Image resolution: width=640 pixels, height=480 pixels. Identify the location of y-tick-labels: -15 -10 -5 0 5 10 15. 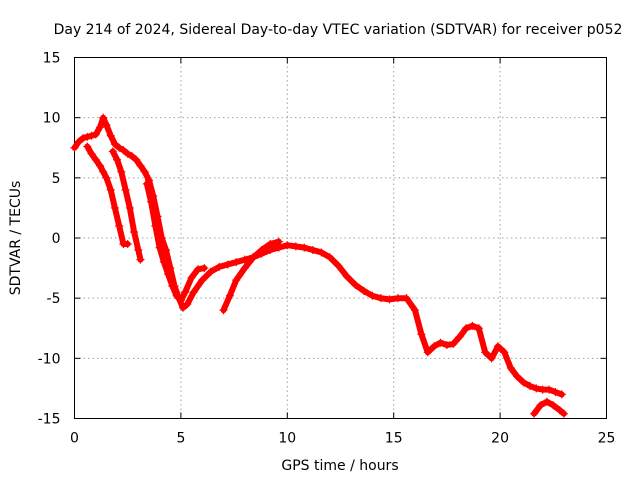
(49, 239).